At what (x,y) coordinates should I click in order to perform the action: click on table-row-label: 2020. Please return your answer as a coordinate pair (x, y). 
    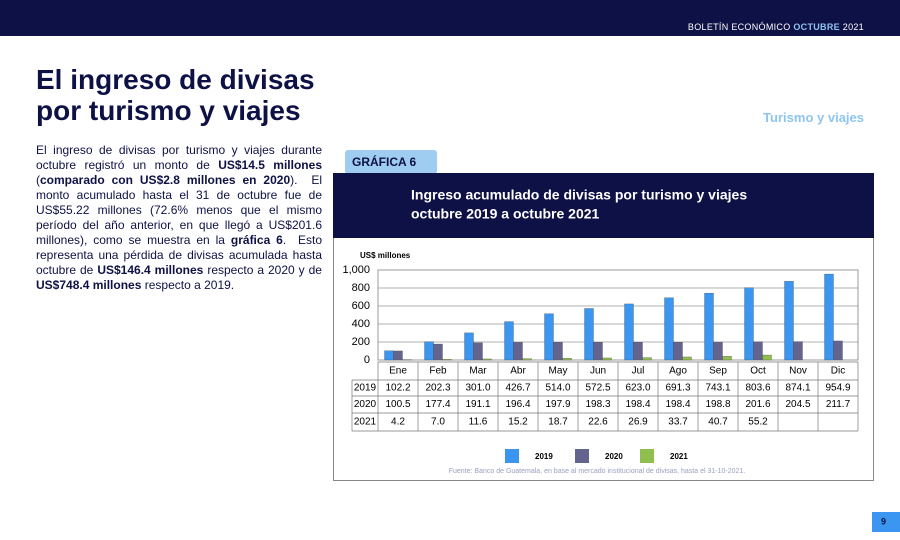
    Looking at the image, I should click on (365, 404).